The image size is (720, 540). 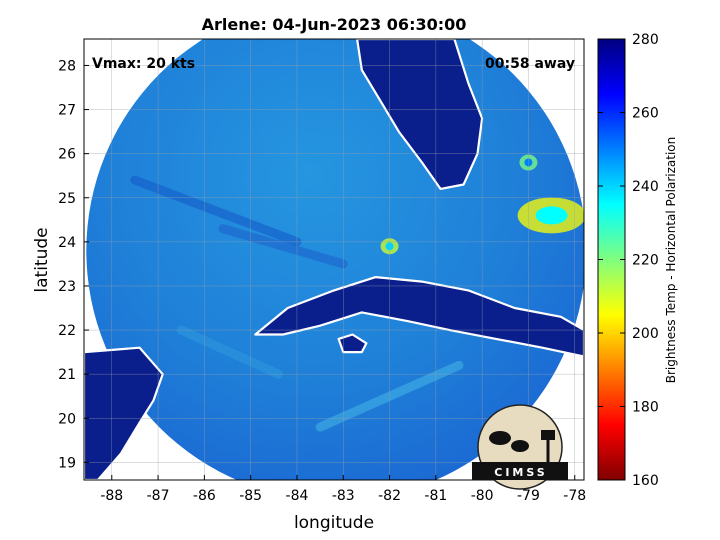 What do you see at coordinates (645, 408) in the screenshot?
I see `colorbar-tick-label: 180` at bounding box center [645, 408].